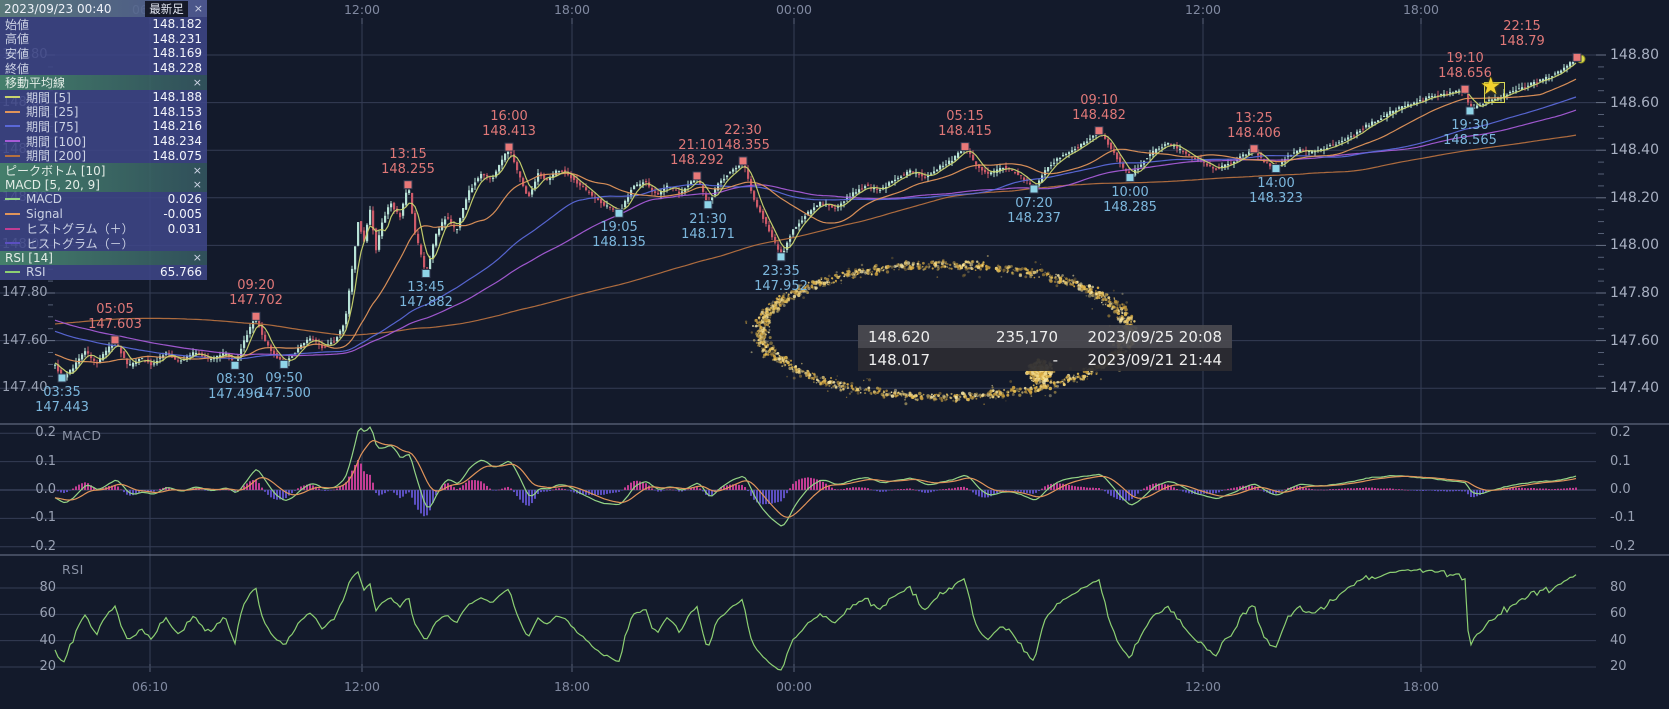 The image size is (1669, 709). I want to click on legend-row: 期間 [100] 148.234, so click(103, 141).